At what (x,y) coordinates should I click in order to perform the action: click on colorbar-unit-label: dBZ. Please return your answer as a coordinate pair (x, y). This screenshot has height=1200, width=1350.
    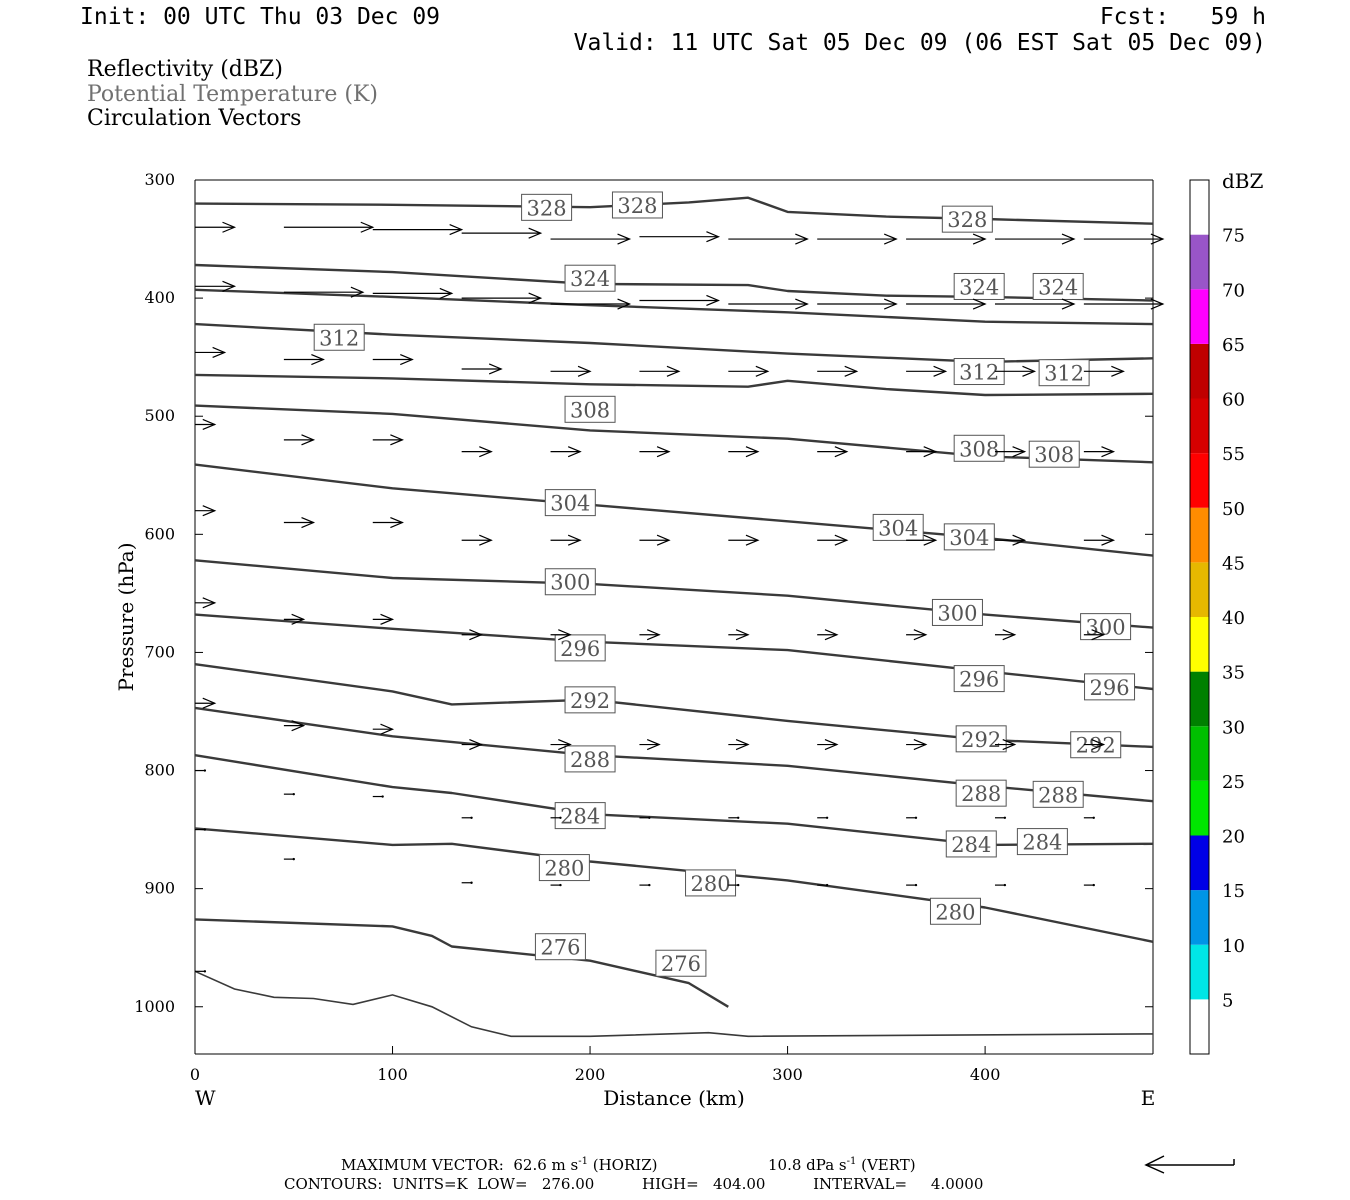
    Looking at the image, I should click on (1243, 181).